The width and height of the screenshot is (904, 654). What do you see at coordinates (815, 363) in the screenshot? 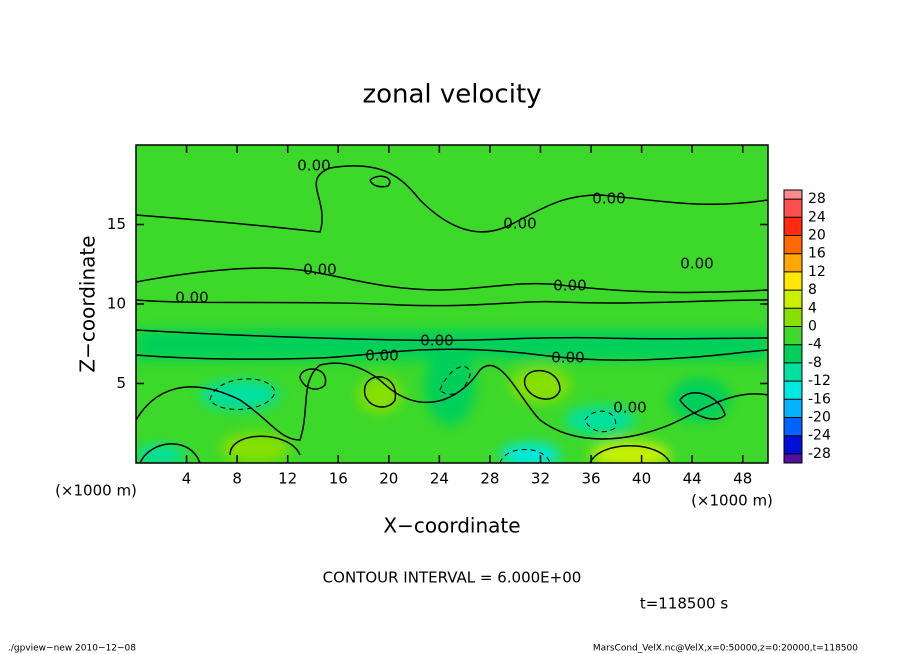
I see `colorbar-label: -8` at bounding box center [815, 363].